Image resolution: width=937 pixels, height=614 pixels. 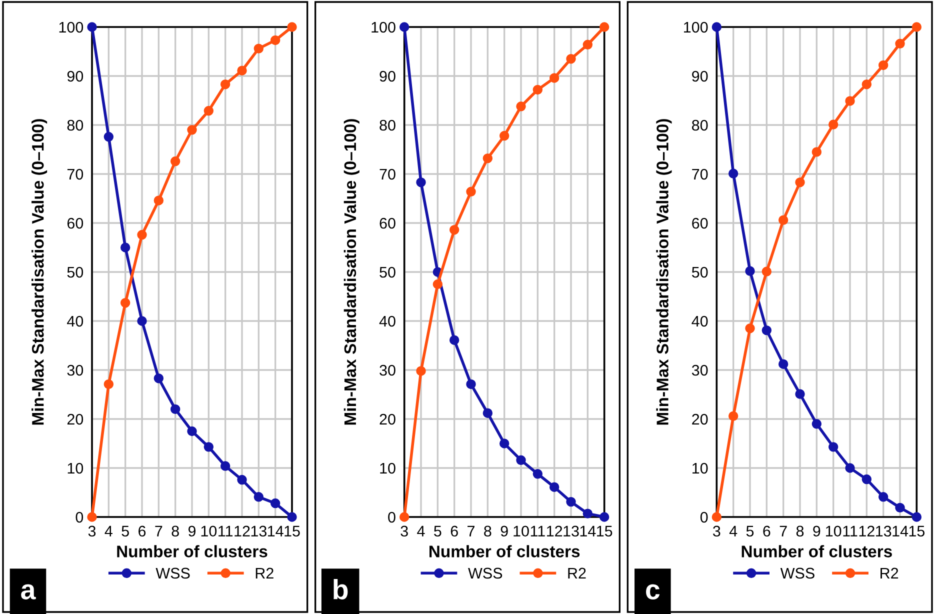 I want to click on x-tick-label: 9, so click(x=192, y=531).